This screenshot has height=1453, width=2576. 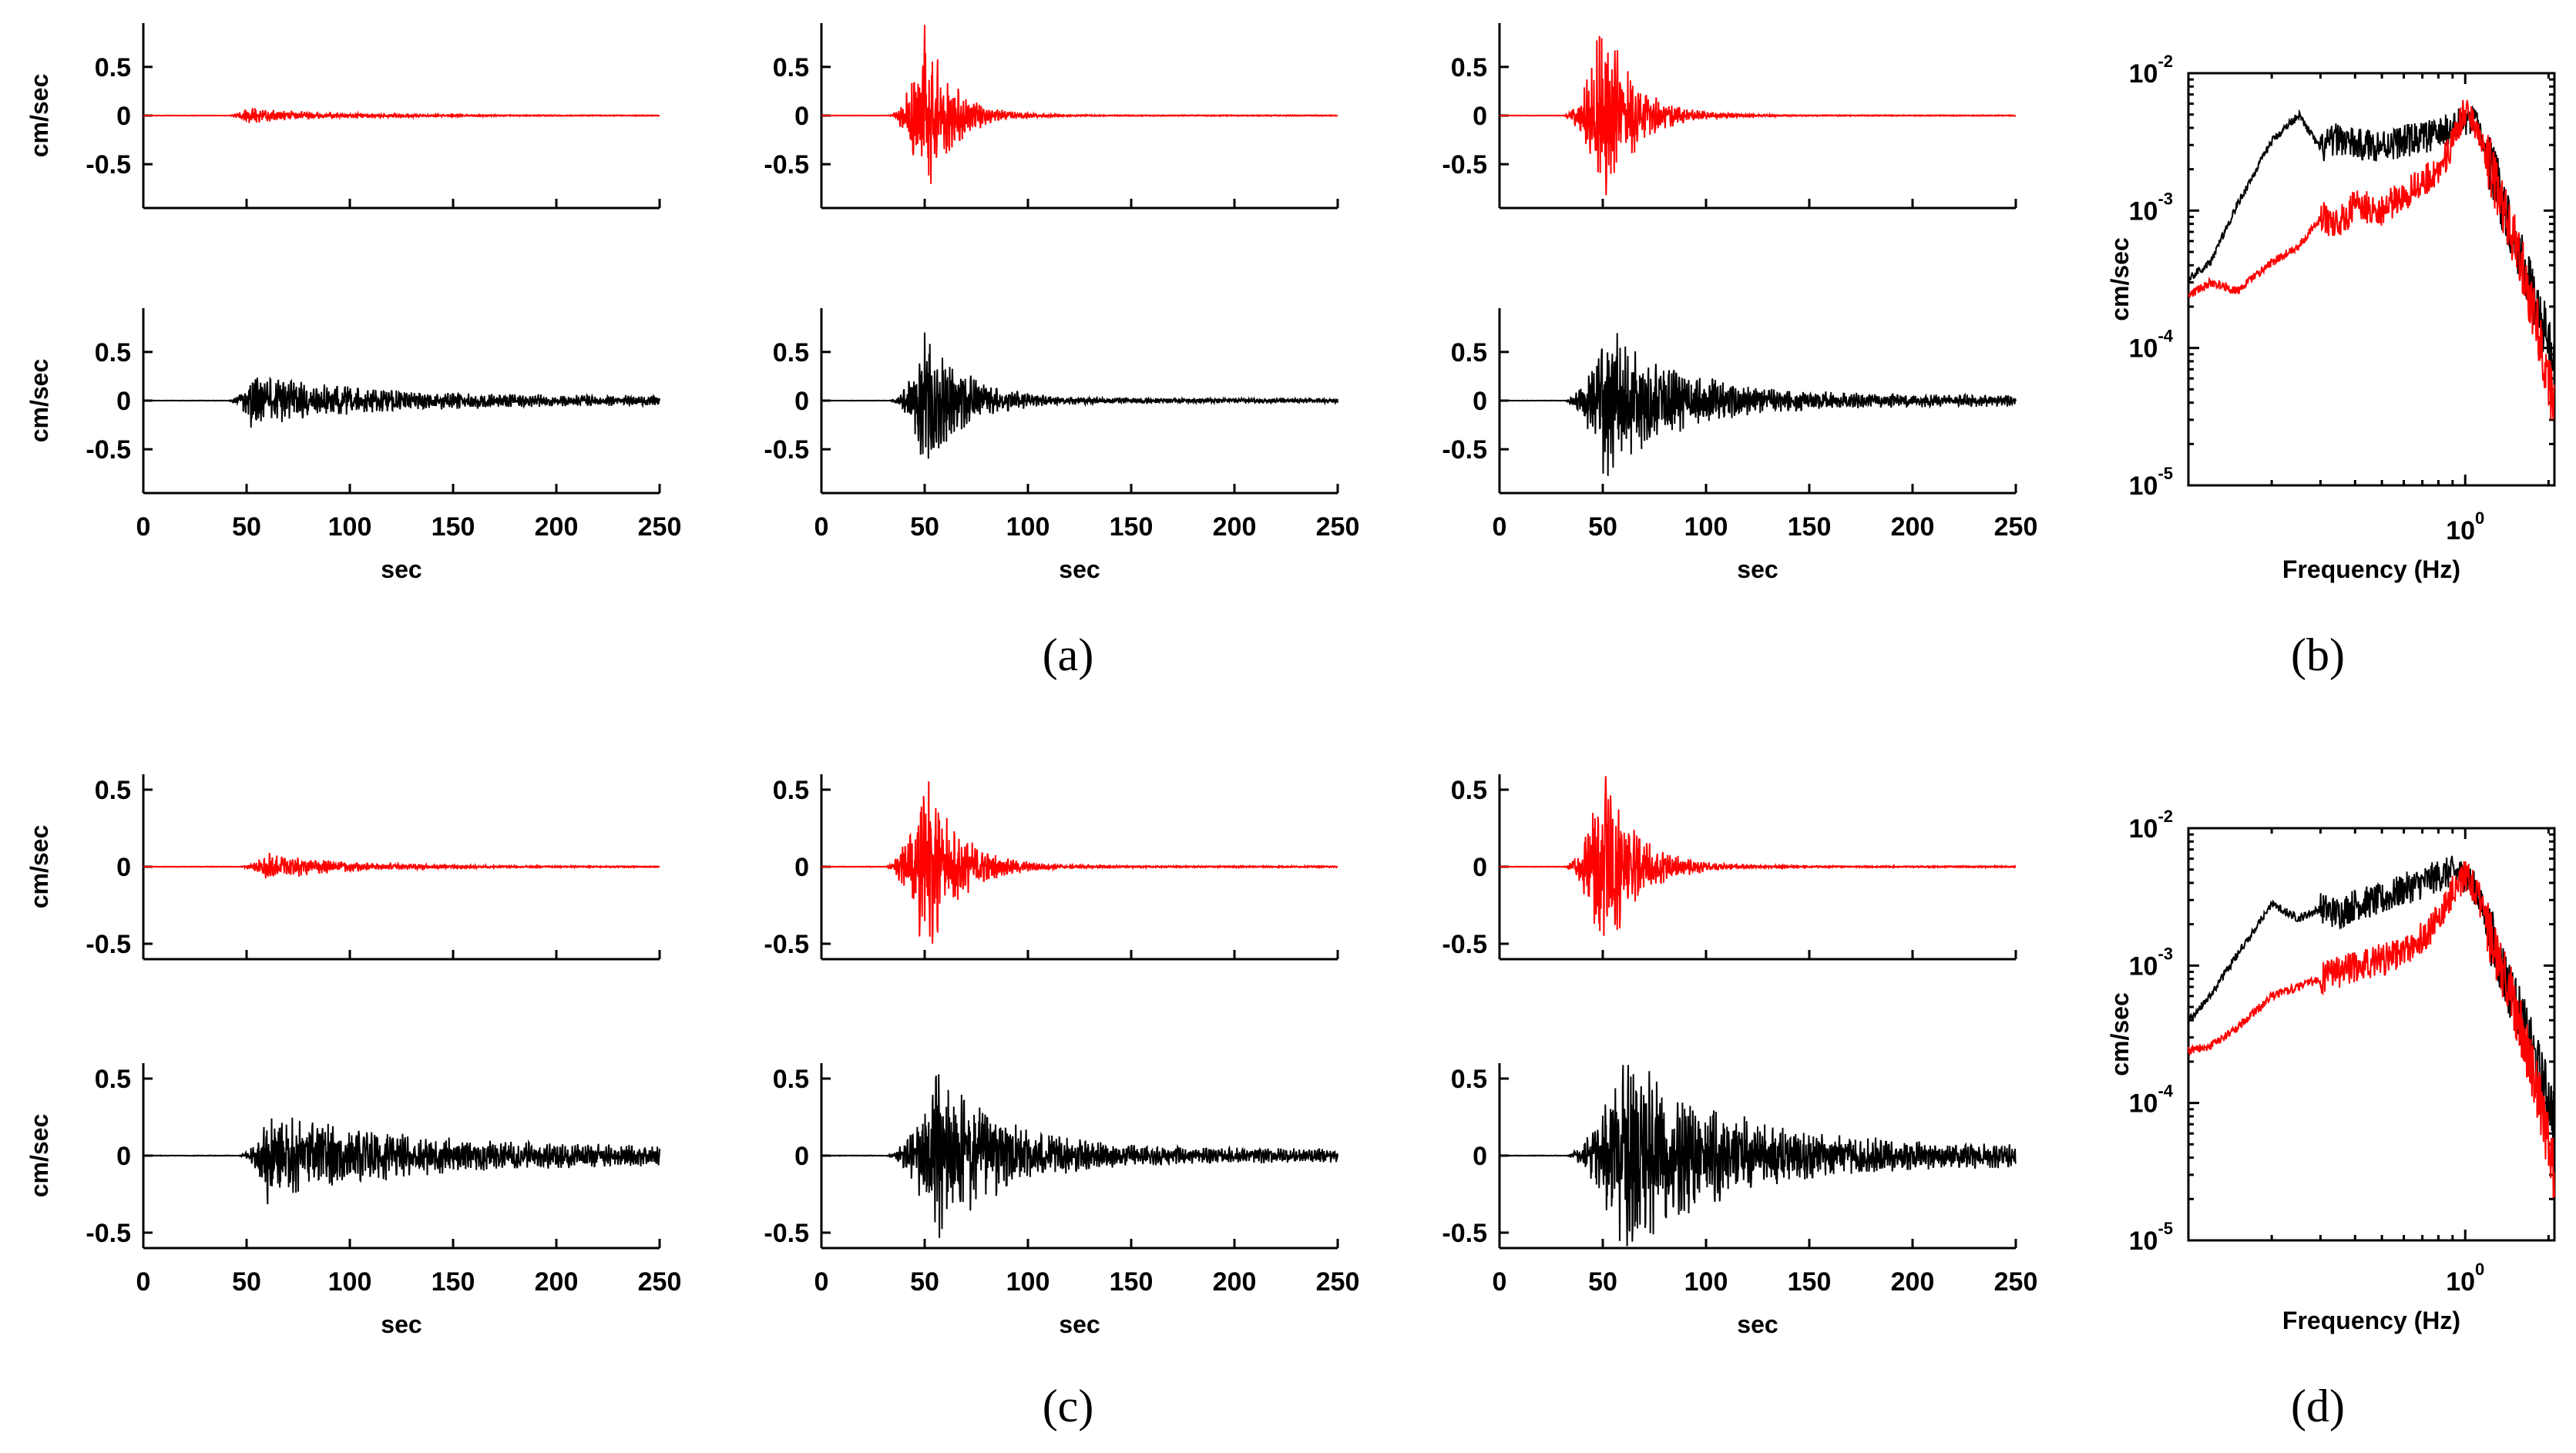 I want to click on panel-a-row2-col1-xtick-label: 0, so click(x=143, y=527).